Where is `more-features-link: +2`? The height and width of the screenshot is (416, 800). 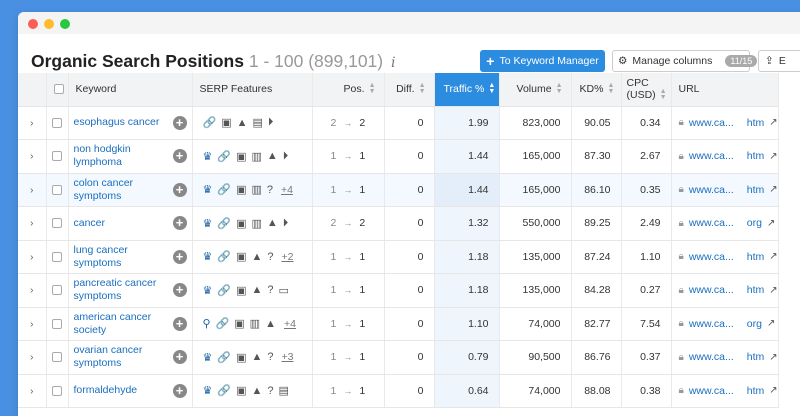
more-features-link: +2 is located at coordinates (287, 256).